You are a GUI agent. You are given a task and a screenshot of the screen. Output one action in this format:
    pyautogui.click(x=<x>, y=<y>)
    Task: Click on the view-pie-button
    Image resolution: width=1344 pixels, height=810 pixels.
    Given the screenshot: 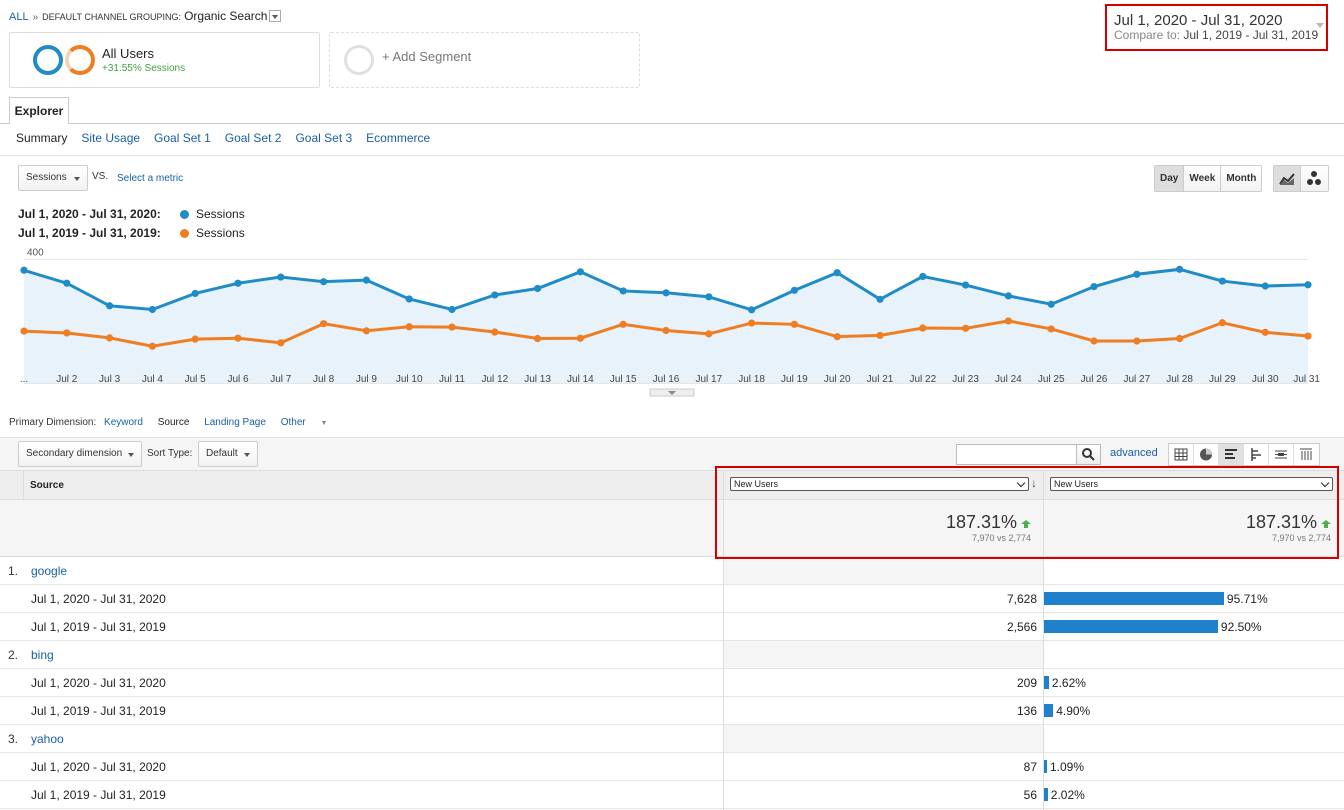 What is the action you would take?
    pyautogui.click(x=1206, y=454)
    